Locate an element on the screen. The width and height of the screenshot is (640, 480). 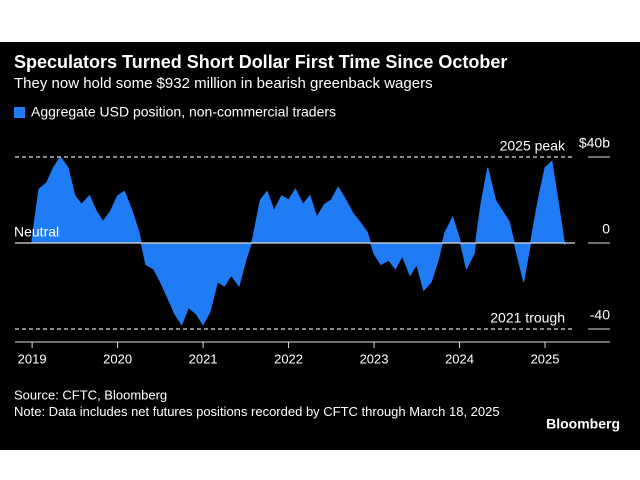
x-tick-label: 2025 is located at coordinates (545, 358).